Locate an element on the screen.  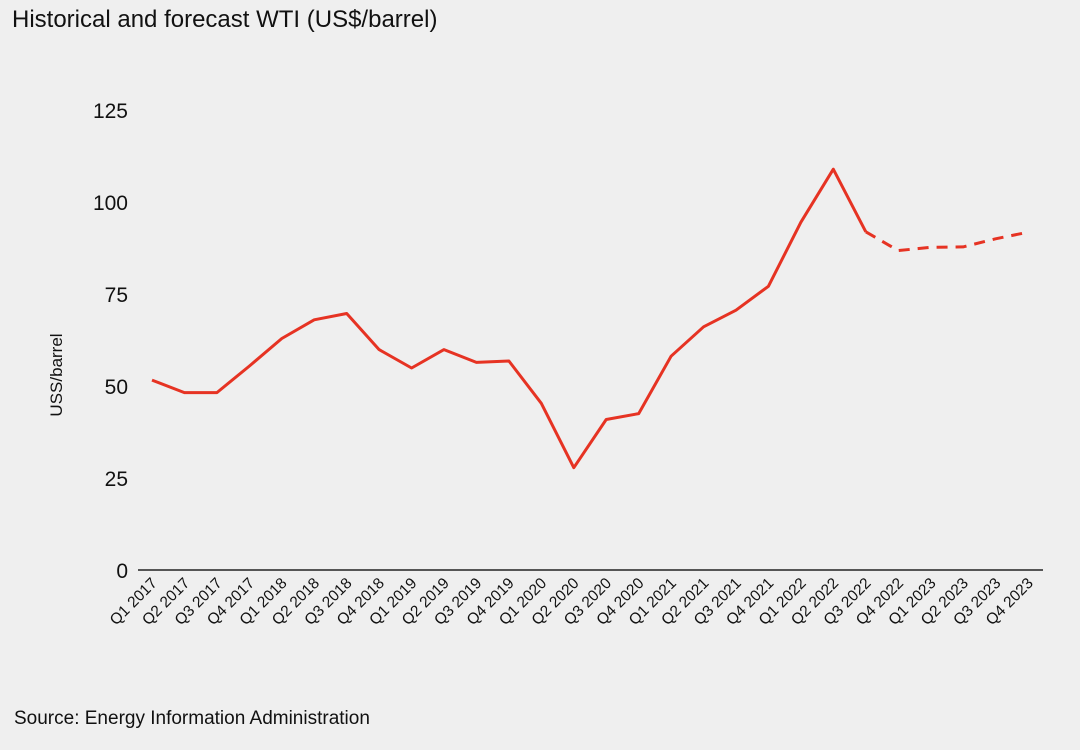
y-tick-label: 100 is located at coordinates (110, 203).